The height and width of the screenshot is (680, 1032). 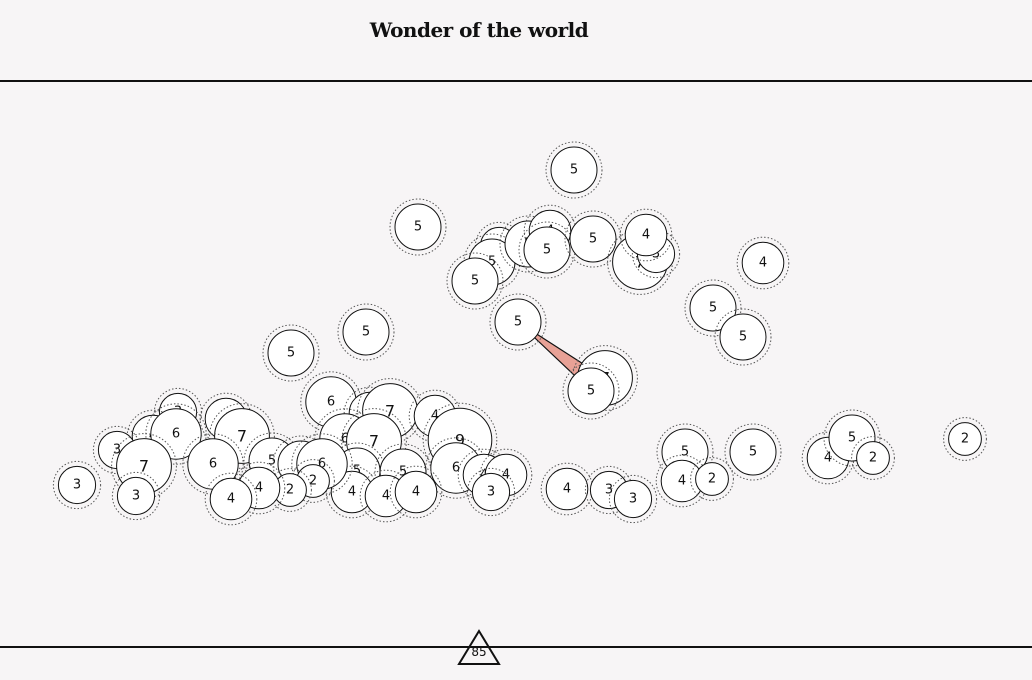 I want to click on bubble-number: 9, so click(x=460, y=440).